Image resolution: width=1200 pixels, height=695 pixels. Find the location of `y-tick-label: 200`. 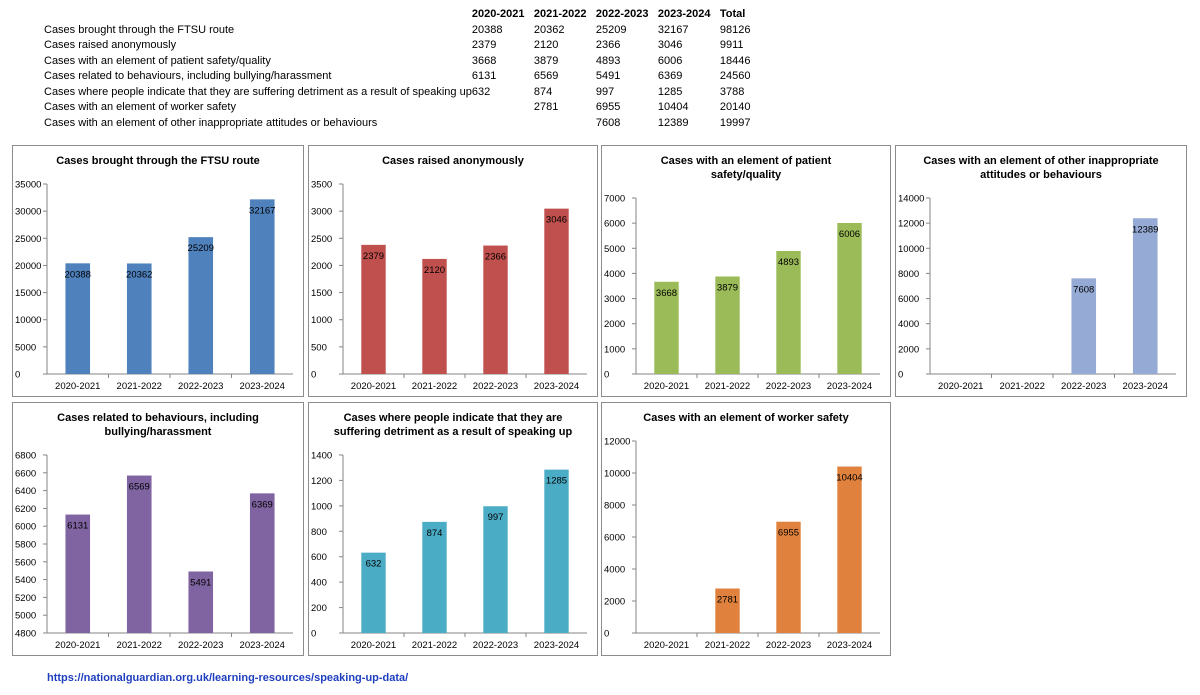

y-tick-label: 200 is located at coordinates (319, 608).